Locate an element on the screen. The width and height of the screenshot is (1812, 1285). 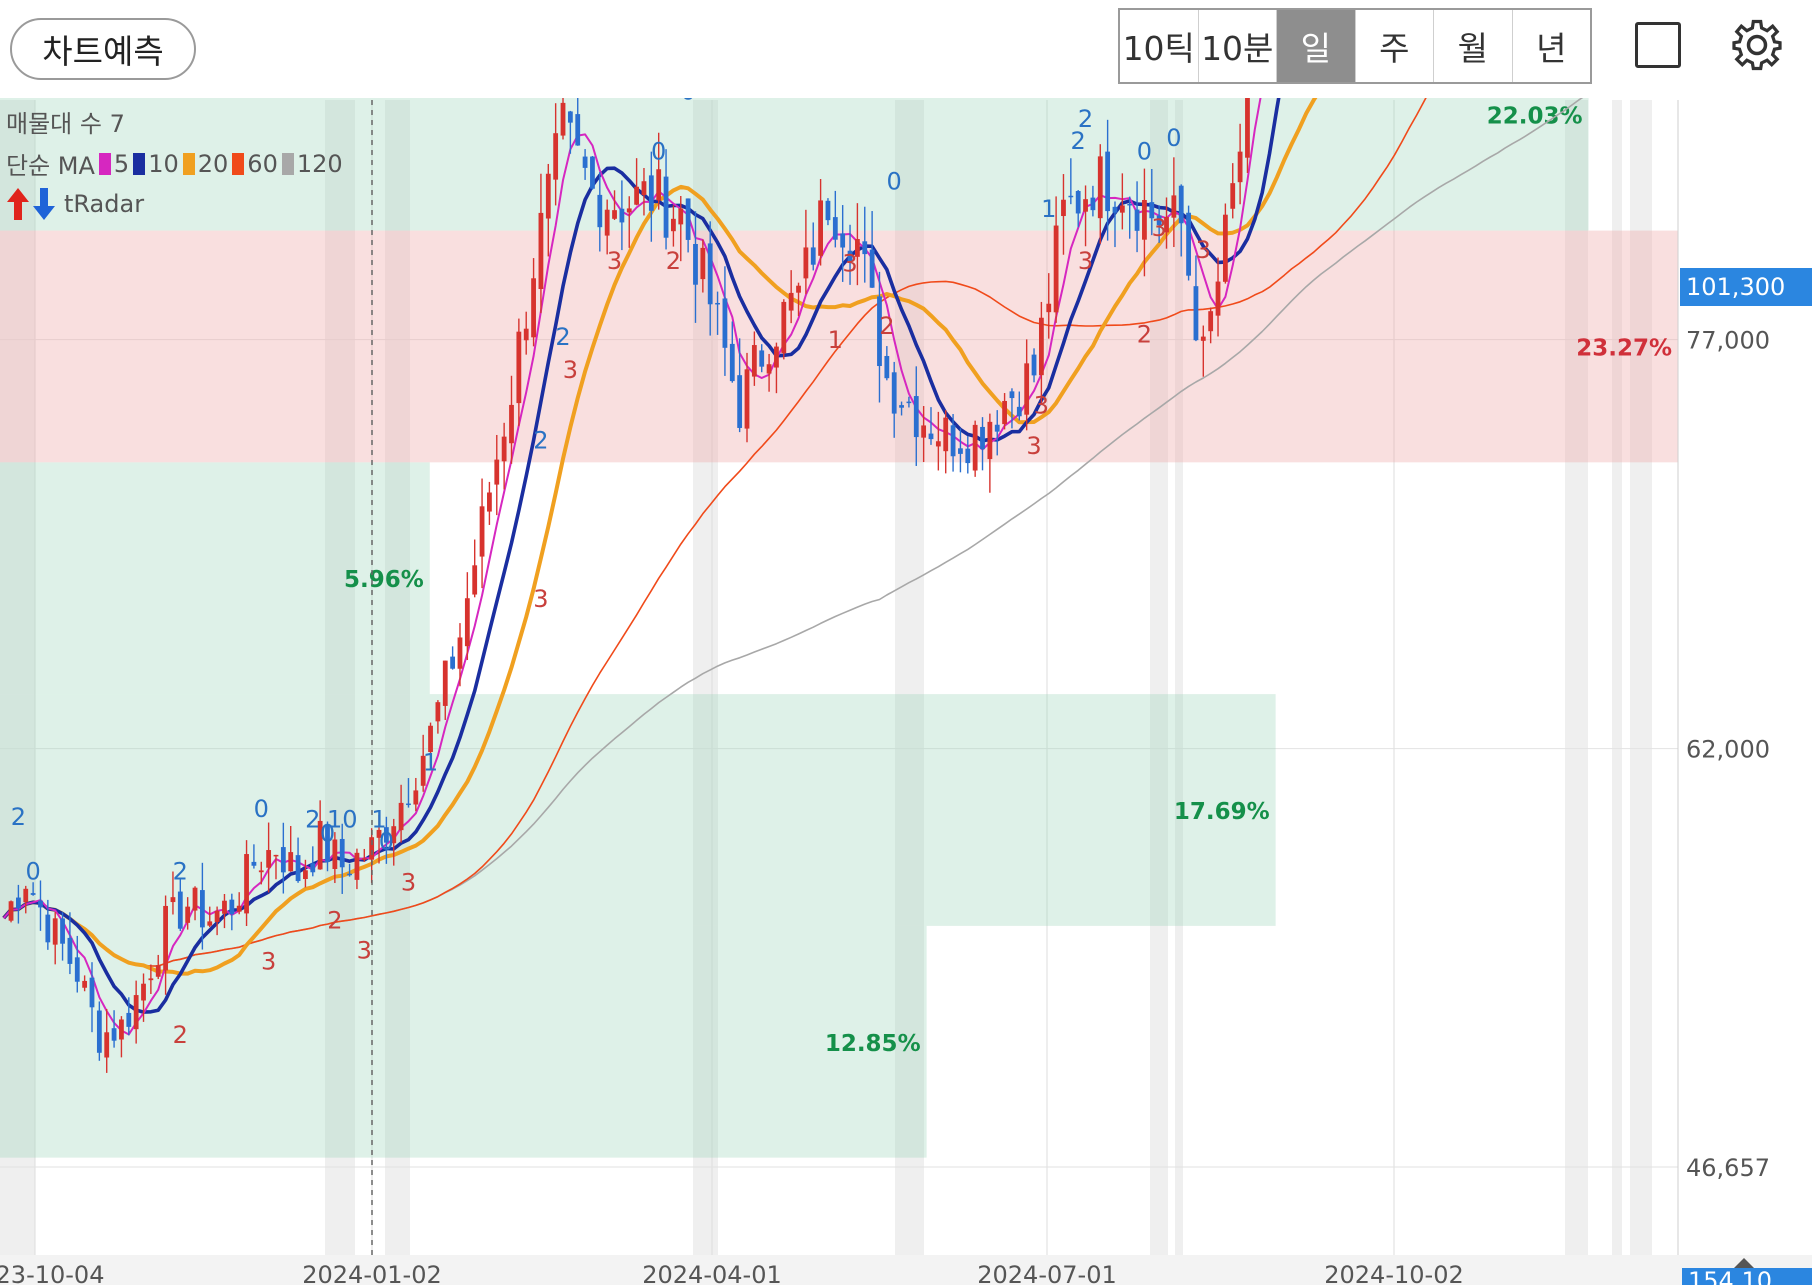
volume-value-tag is located at coordinates (1747, 1276).